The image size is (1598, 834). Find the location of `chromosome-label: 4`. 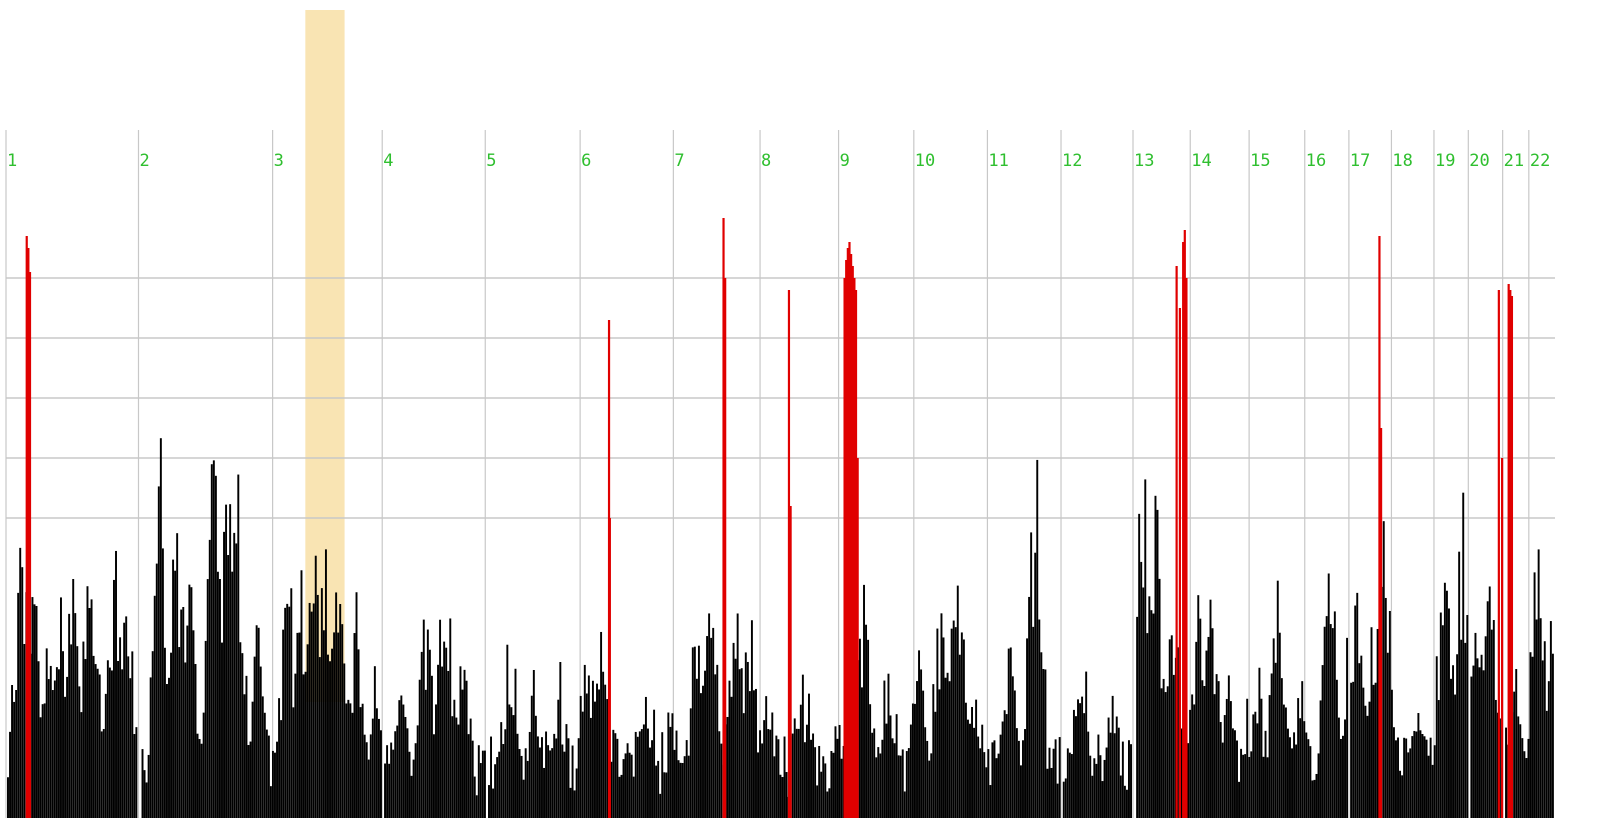

chromosome-label: 4 is located at coordinates (388, 161).